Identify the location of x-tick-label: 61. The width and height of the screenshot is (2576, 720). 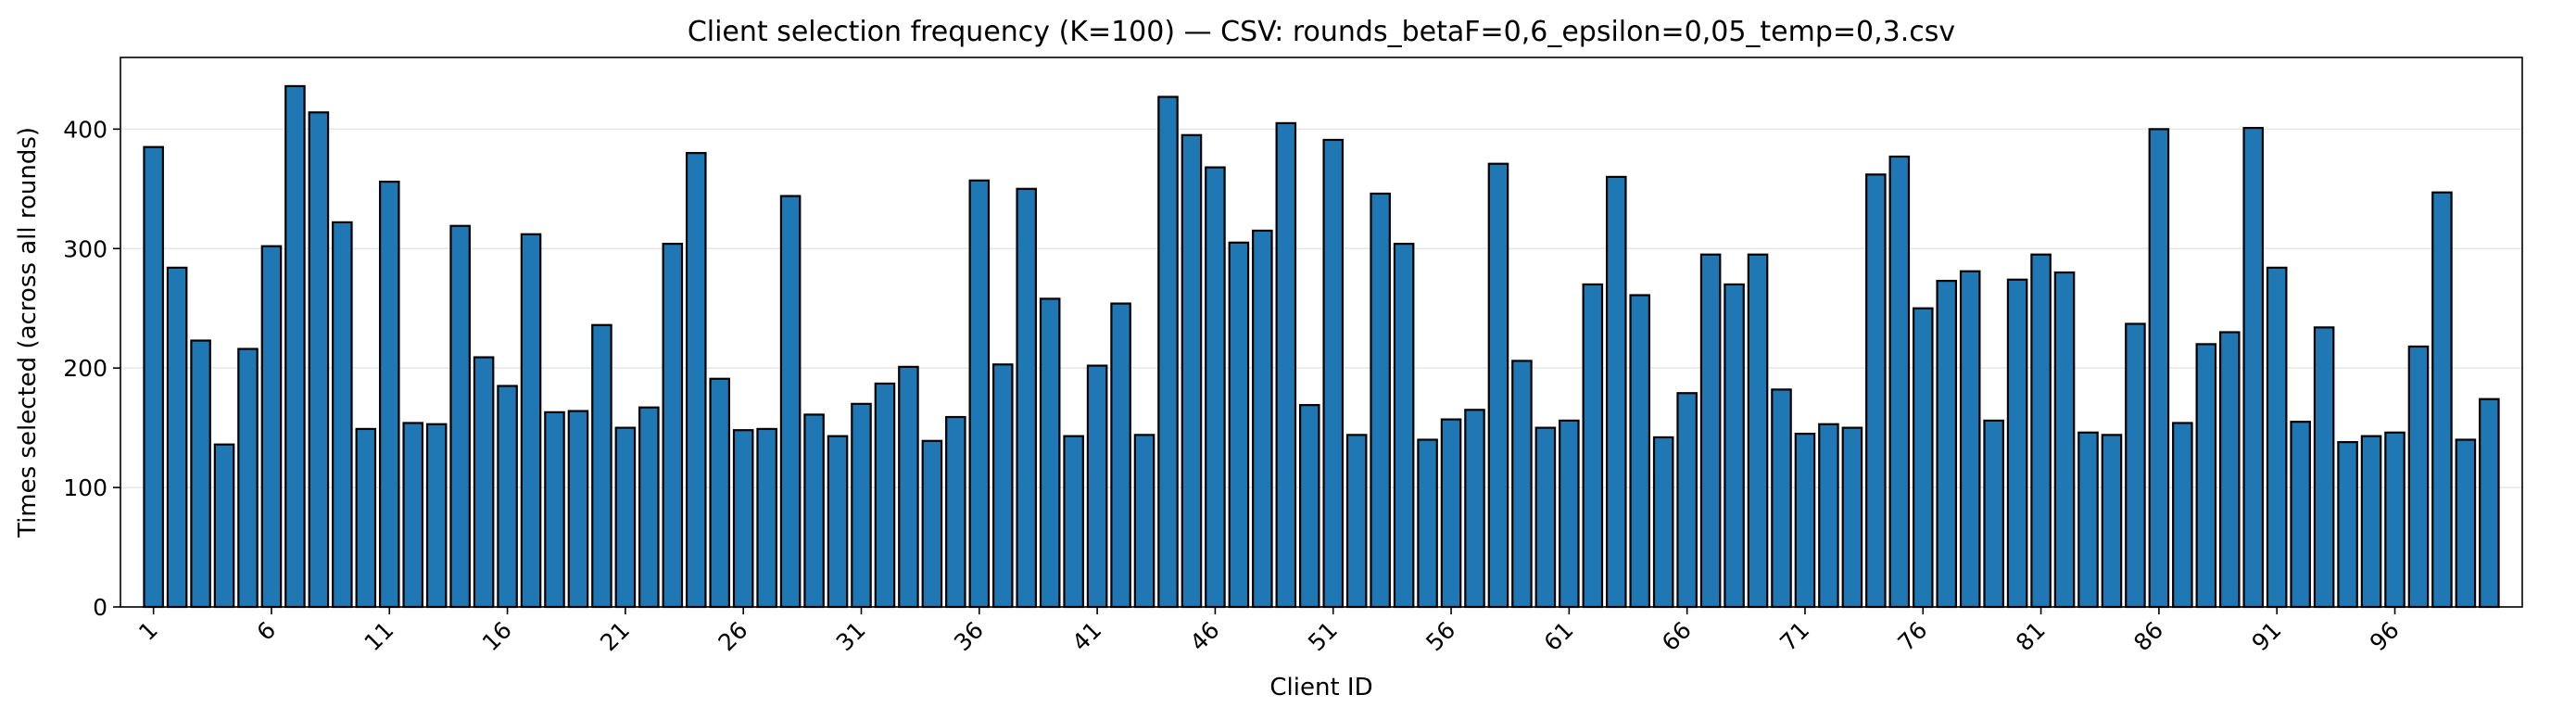
(1559, 636).